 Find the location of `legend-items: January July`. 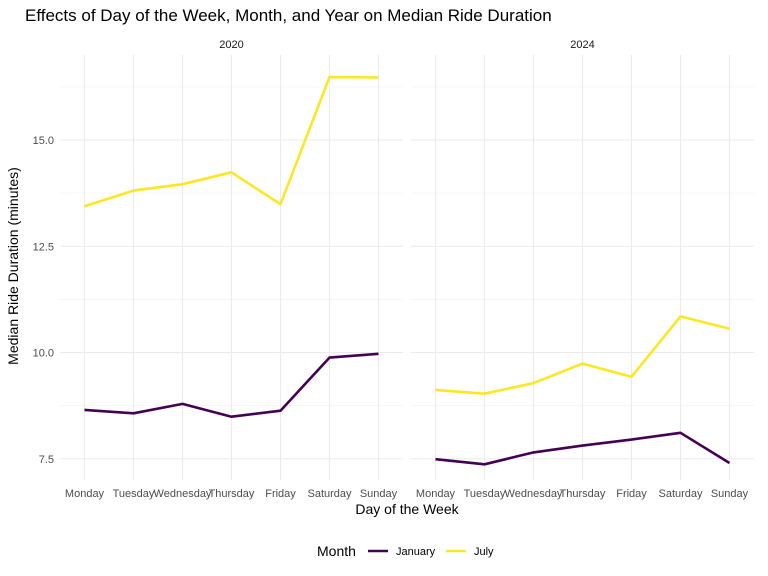

legend-items: January July is located at coordinates (431, 552).